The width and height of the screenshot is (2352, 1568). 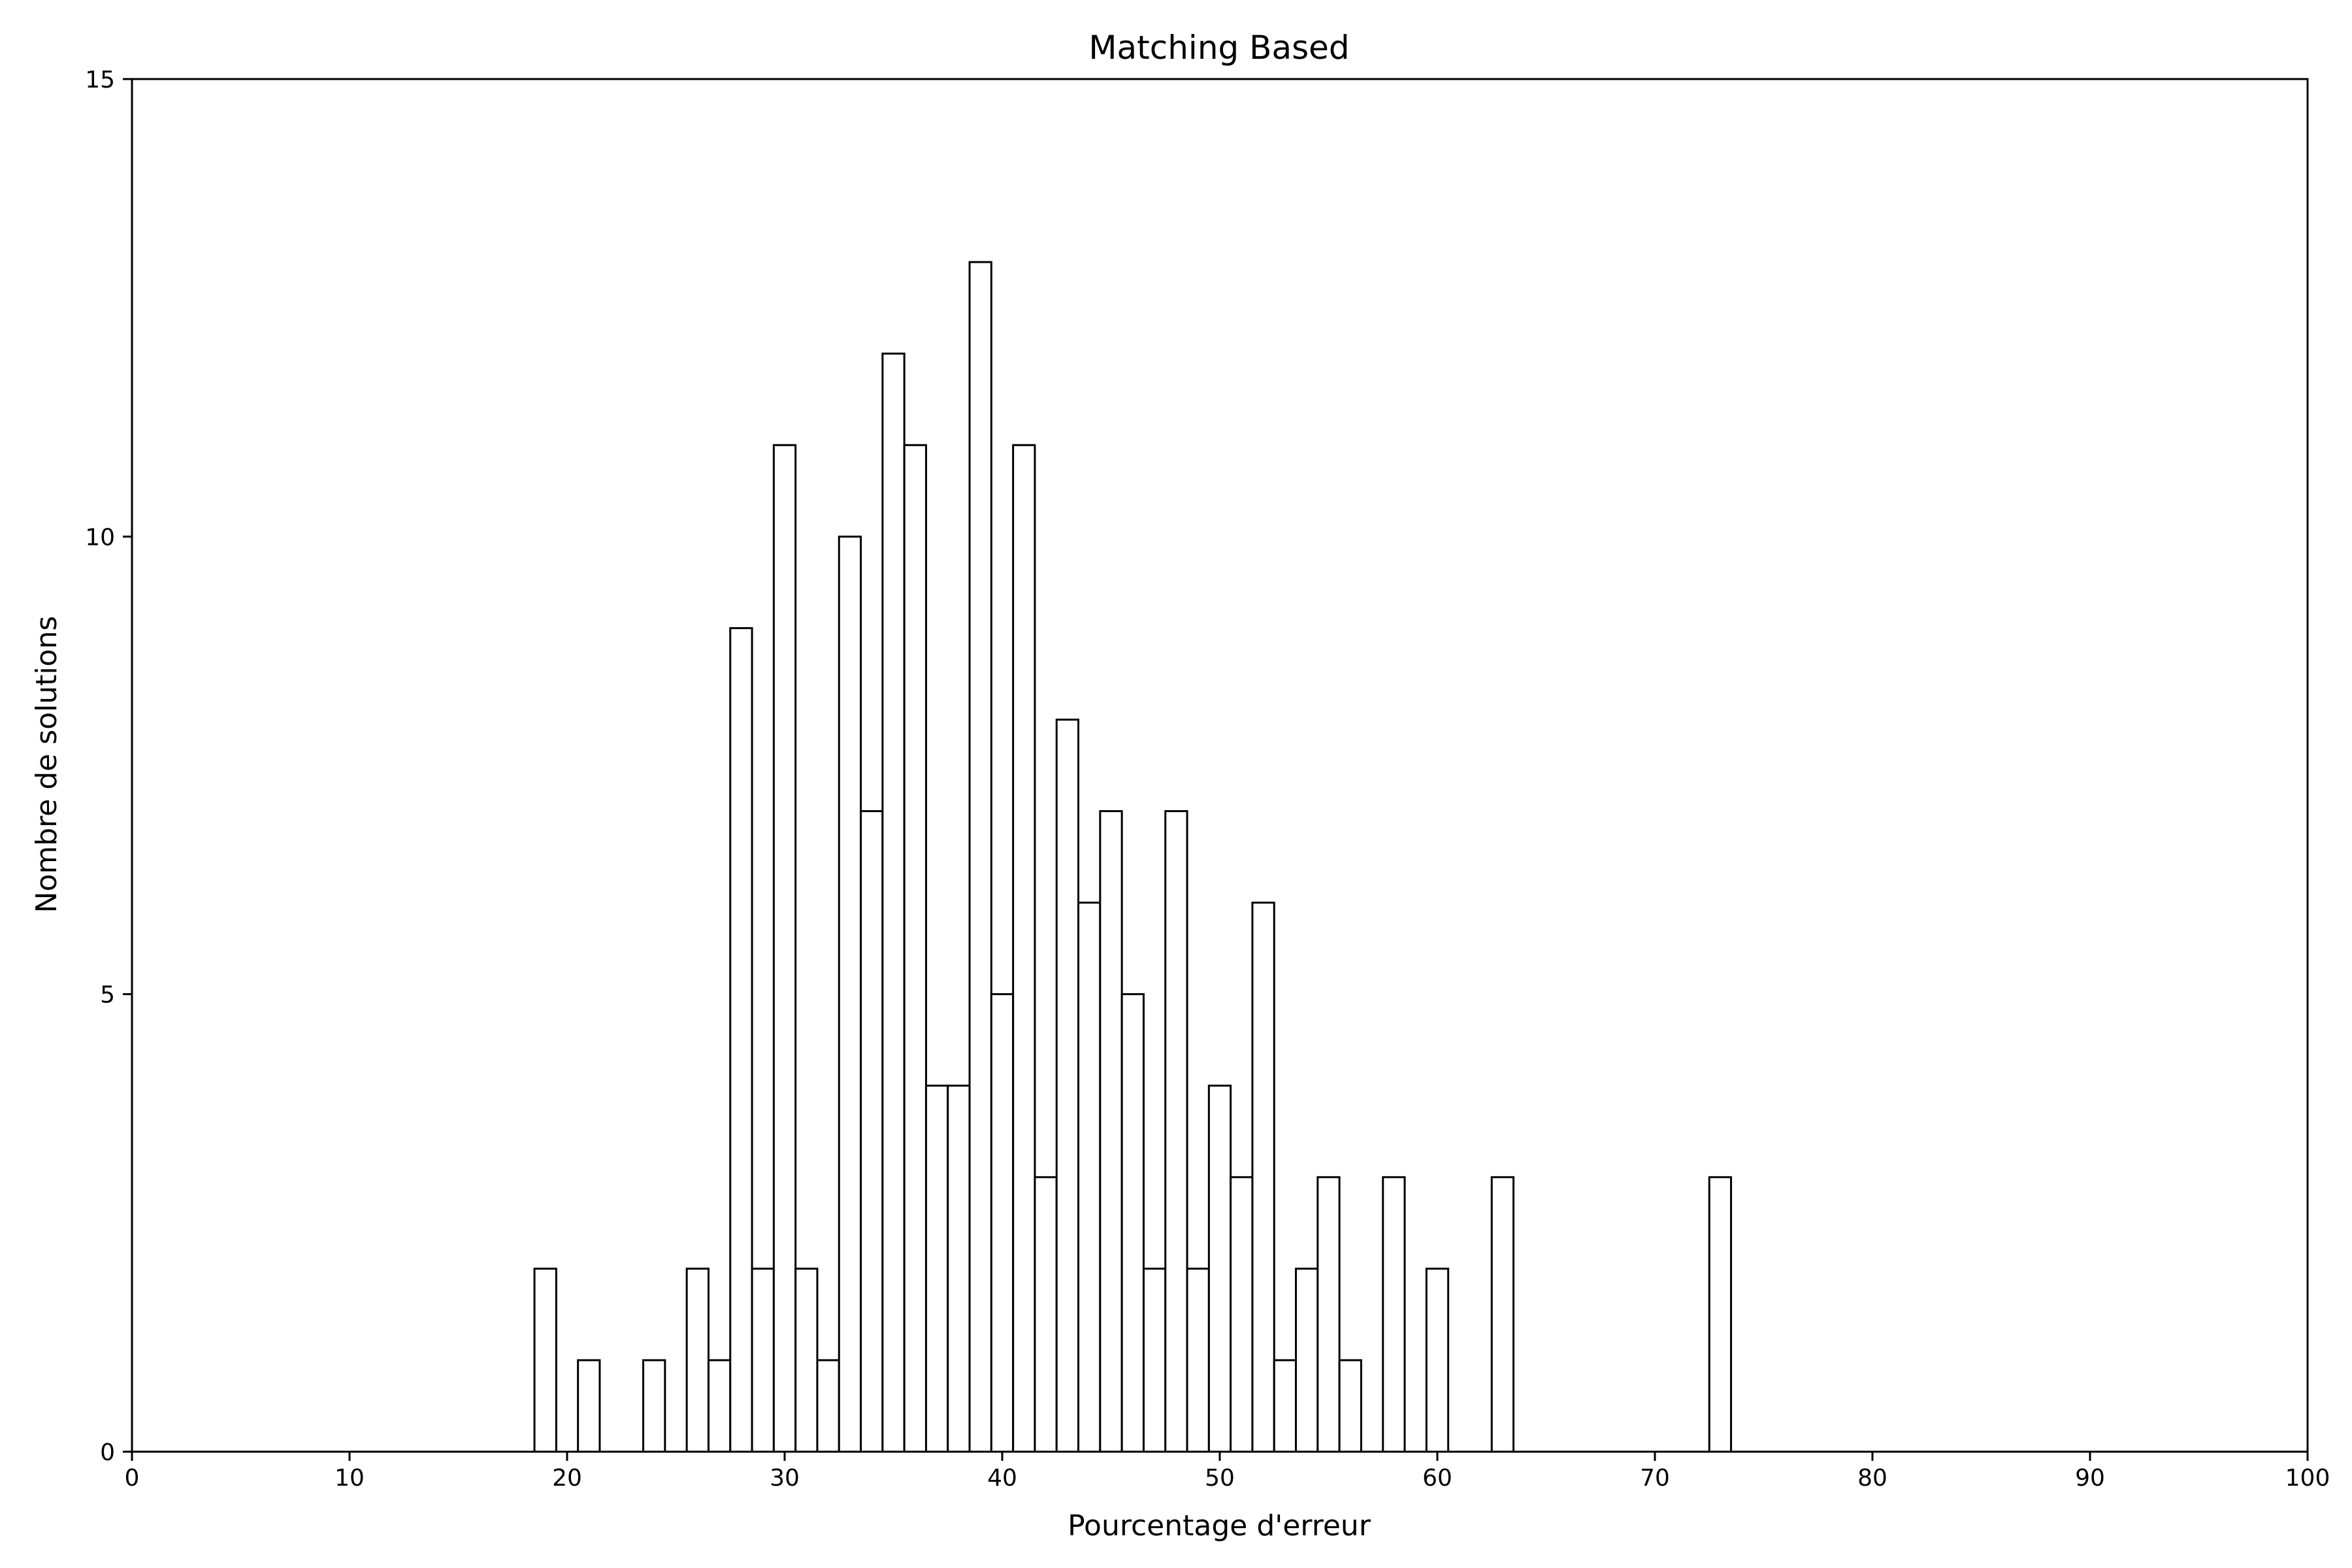 I want to click on x-tick-label-20: 20, so click(x=567, y=1478).